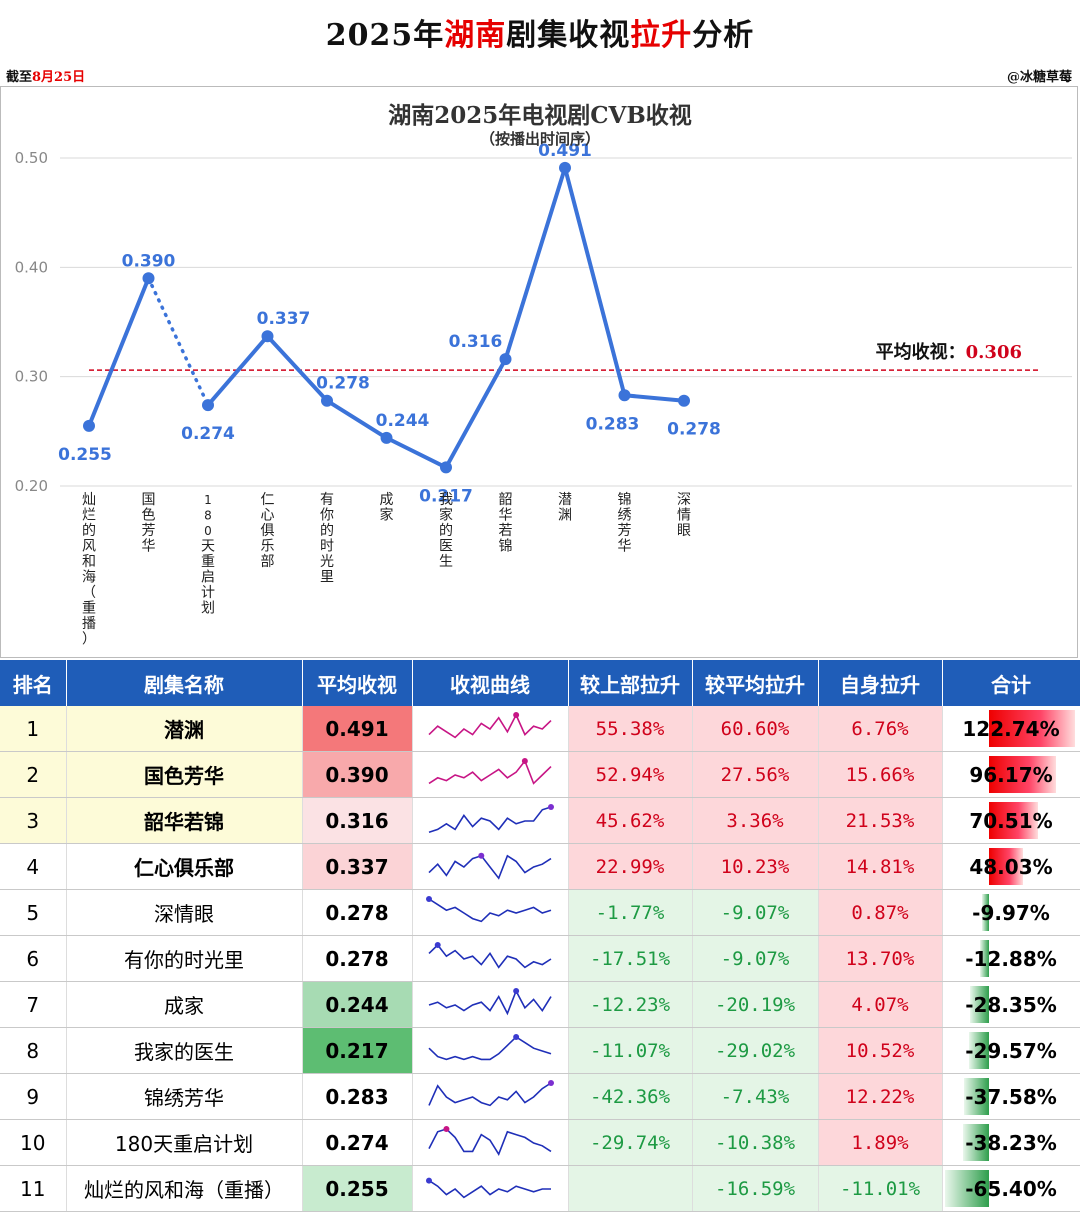  What do you see at coordinates (755, 820) in the screenshot?
I see `vs-avg-cell: 3.36%` at bounding box center [755, 820].